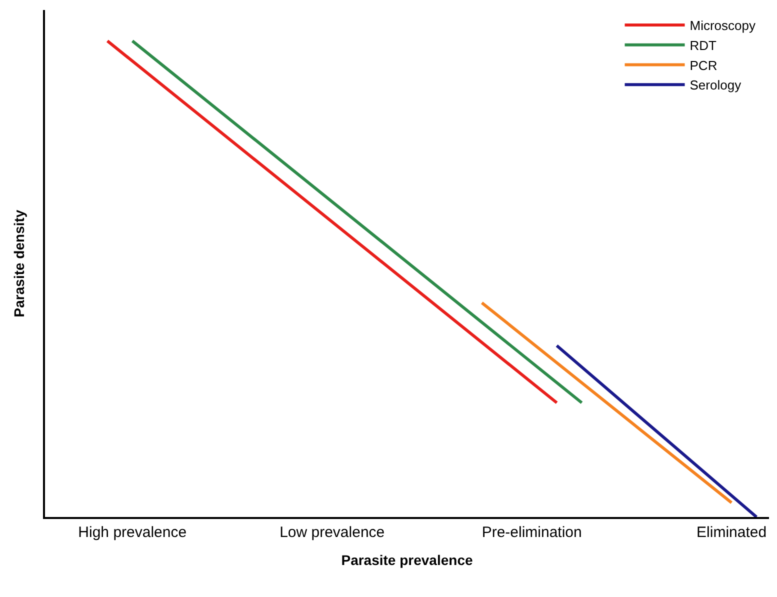 This screenshot has height=597, width=777. What do you see at coordinates (132, 532) in the screenshot?
I see `x-tick-label: High prevalence` at bounding box center [132, 532].